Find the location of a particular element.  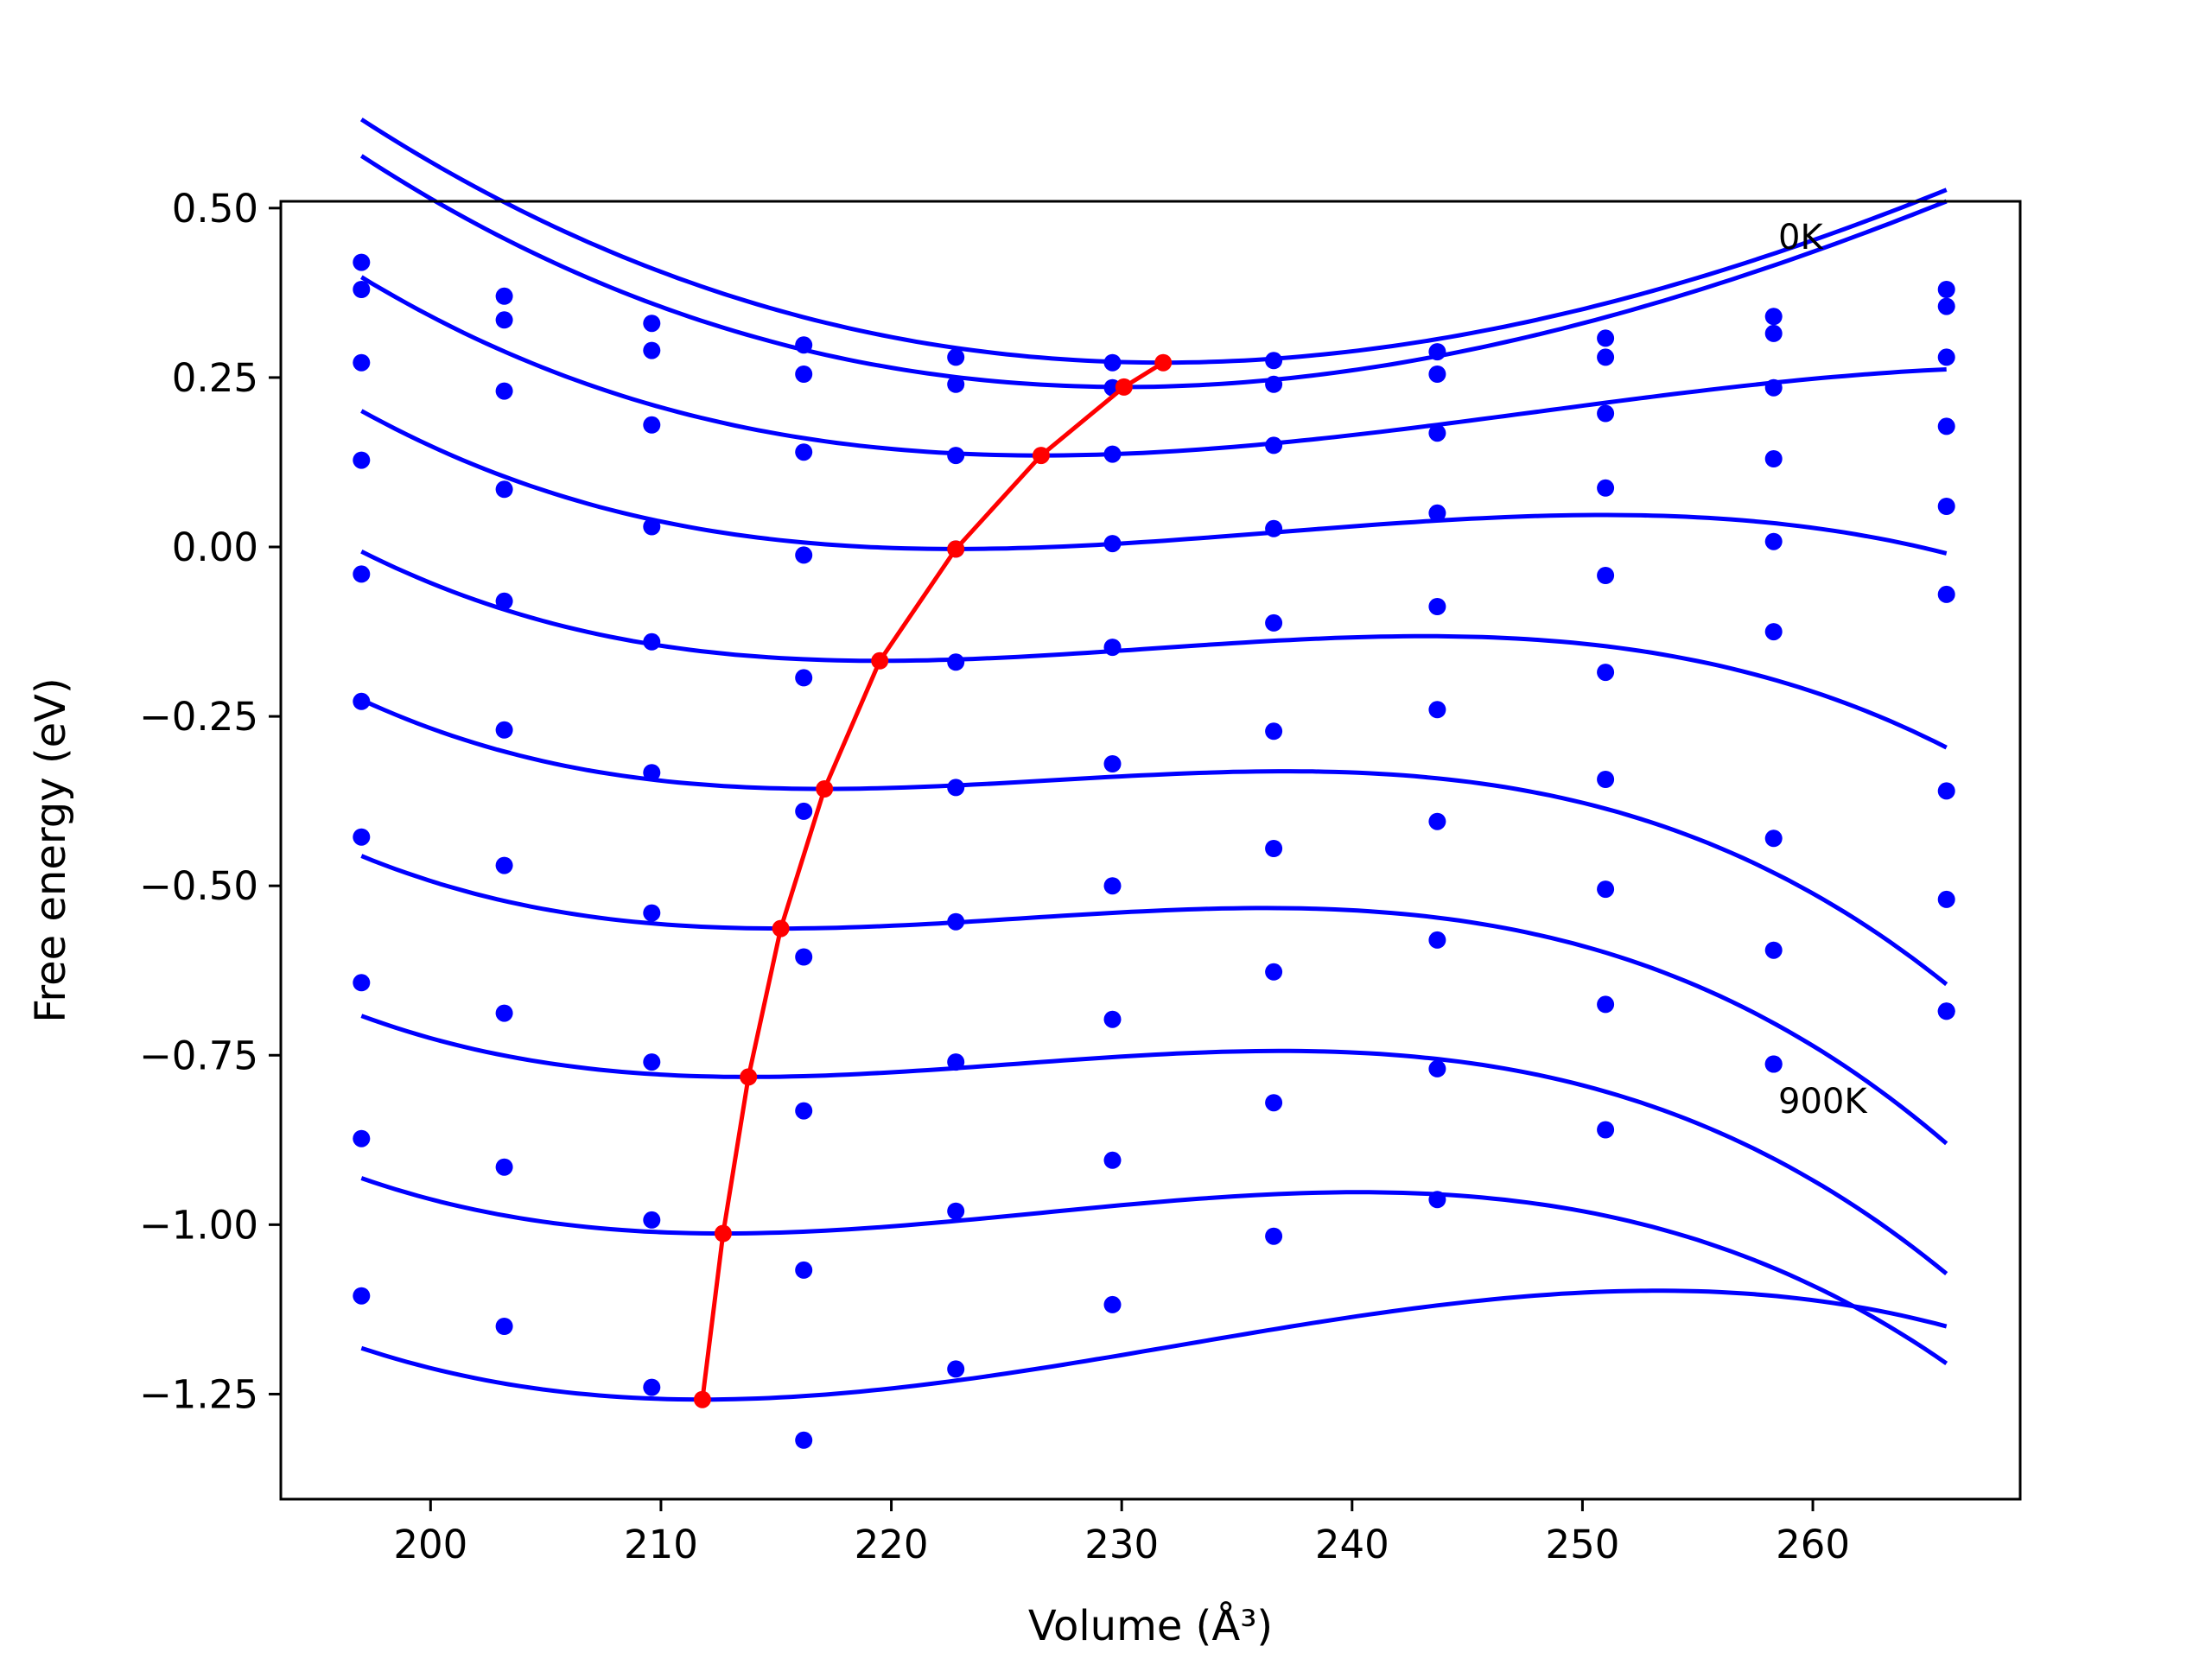

y-tick-label-7: −1.25 is located at coordinates (198, 1394).